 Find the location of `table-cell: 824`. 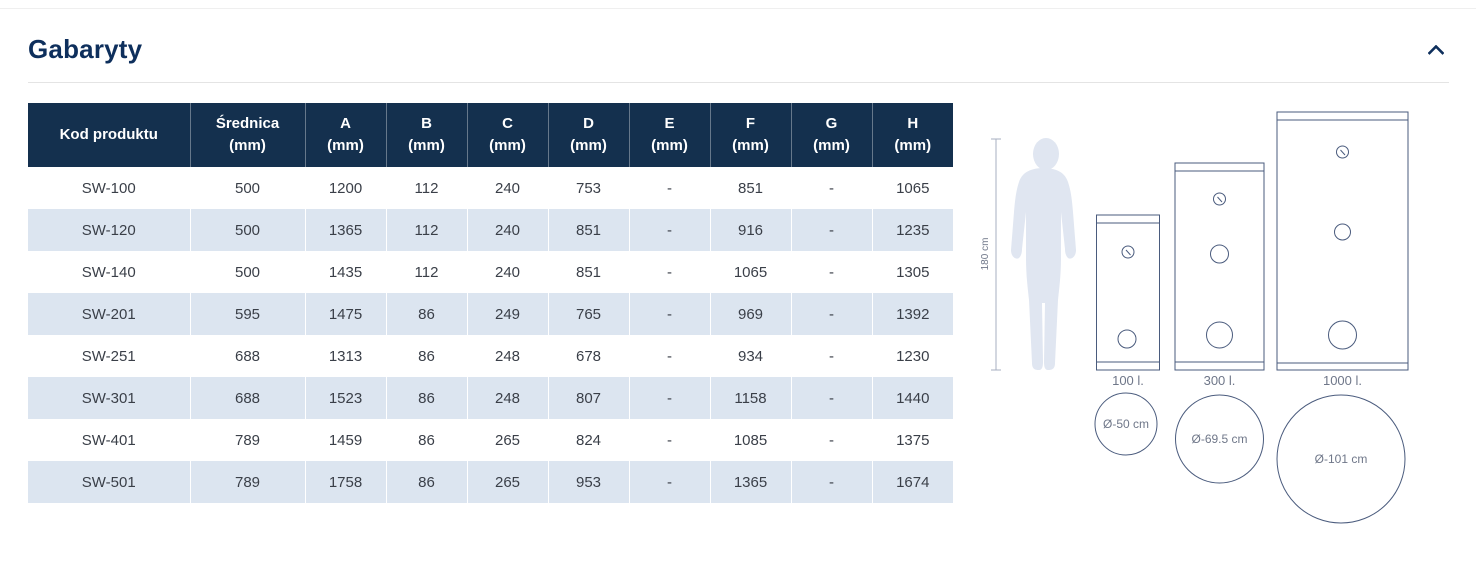

table-cell: 824 is located at coordinates (588, 440).